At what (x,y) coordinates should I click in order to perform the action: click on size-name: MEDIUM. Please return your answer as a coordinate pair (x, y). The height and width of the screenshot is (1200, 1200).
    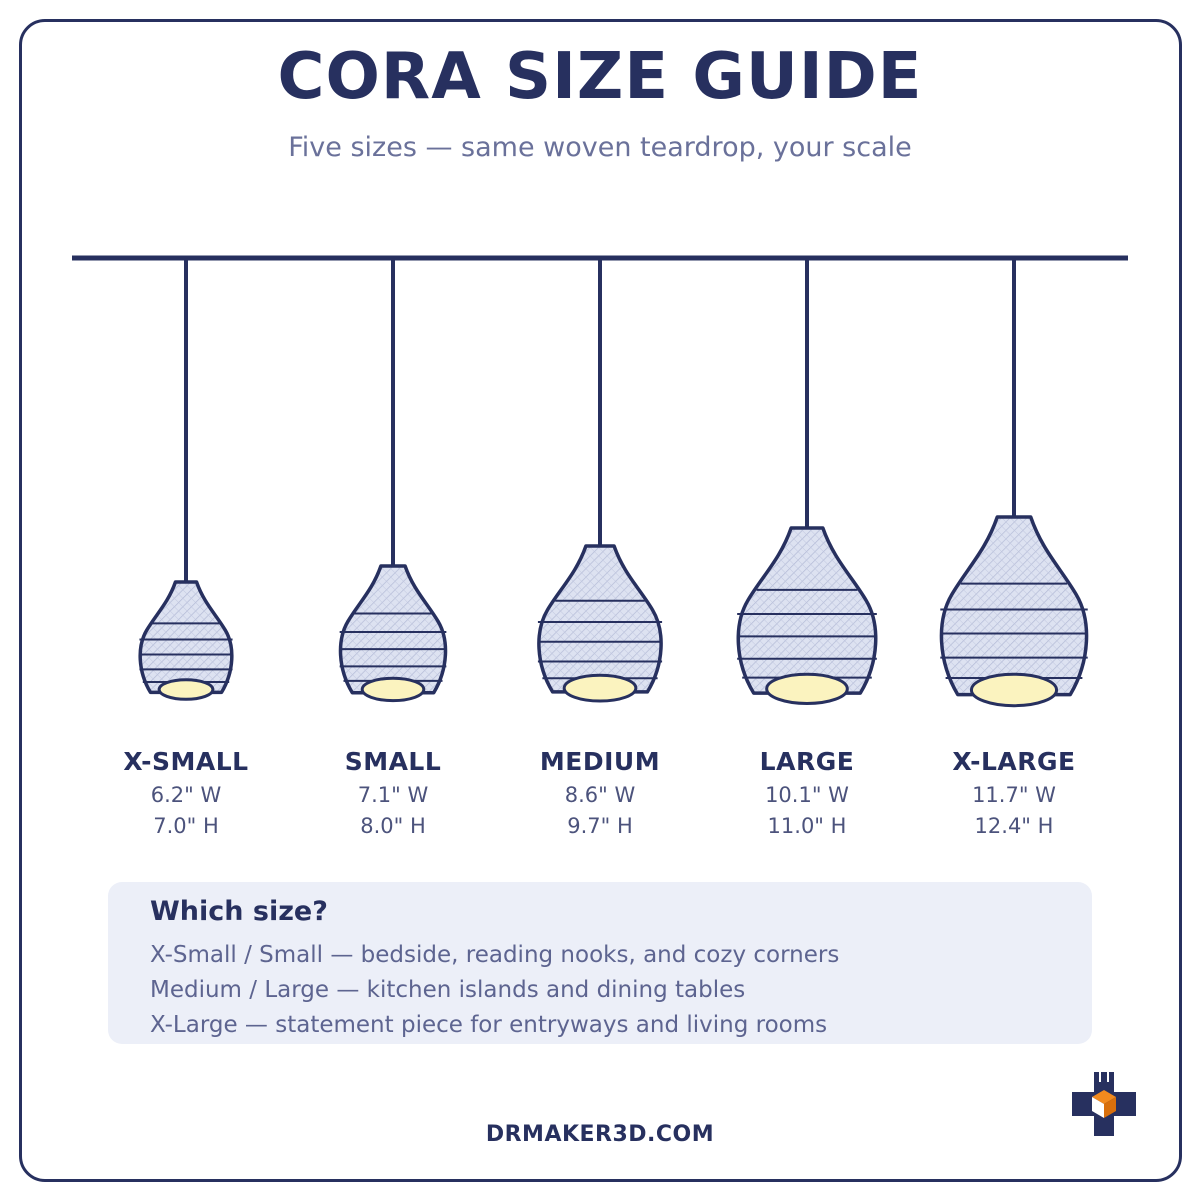
    Looking at the image, I should click on (600, 761).